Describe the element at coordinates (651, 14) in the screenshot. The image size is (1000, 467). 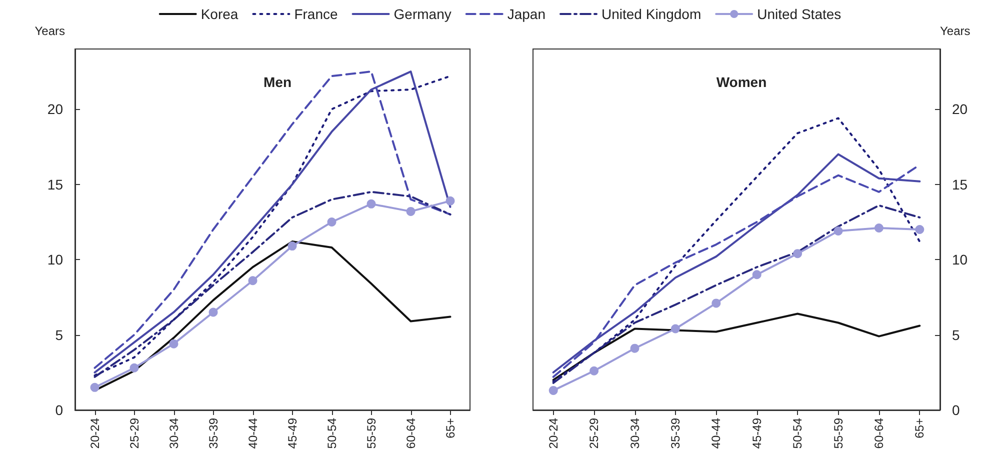
I see `legend-label: United Kingdom` at that location.